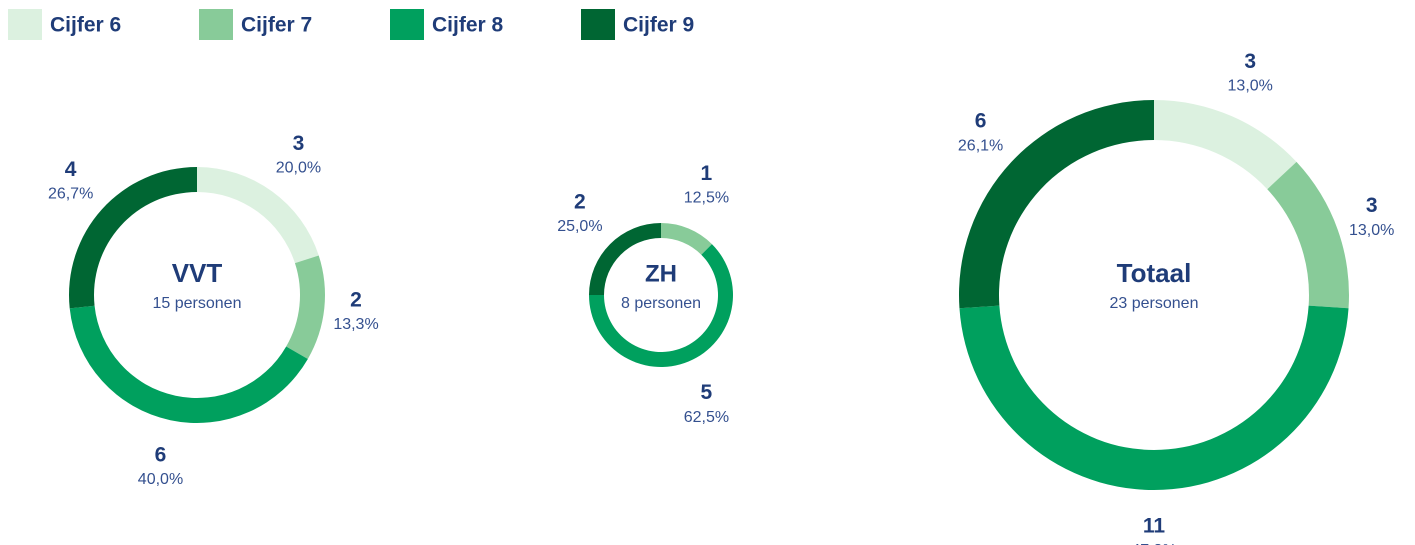 This screenshot has width=1415, height=545. What do you see at coordinates (707, 392) in the screenshot?
I see `count-label: 5` at bounding box center [707, 392].